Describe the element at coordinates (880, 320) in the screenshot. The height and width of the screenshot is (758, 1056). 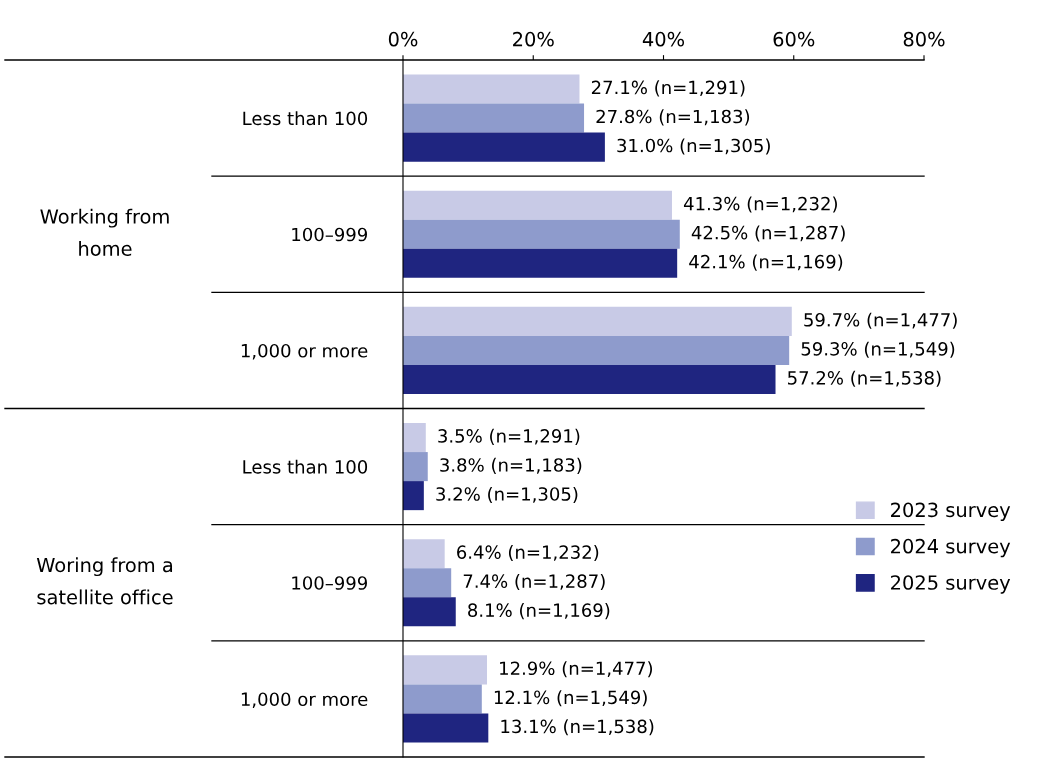
I see `data-label: 59.7% (n=1,477)` at that location.